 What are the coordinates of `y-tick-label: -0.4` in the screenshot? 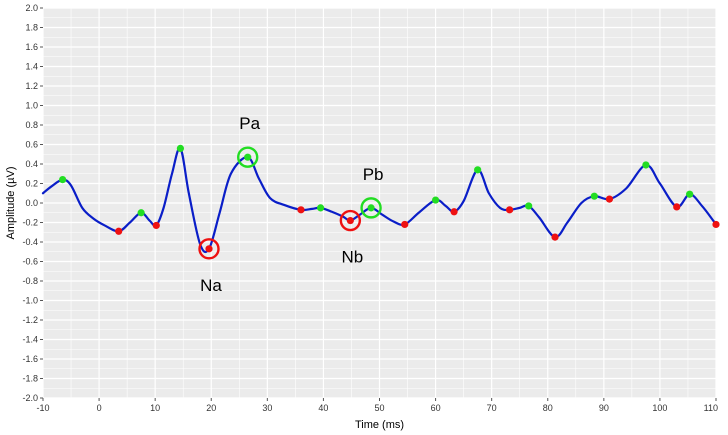 It's located at (30, 242).